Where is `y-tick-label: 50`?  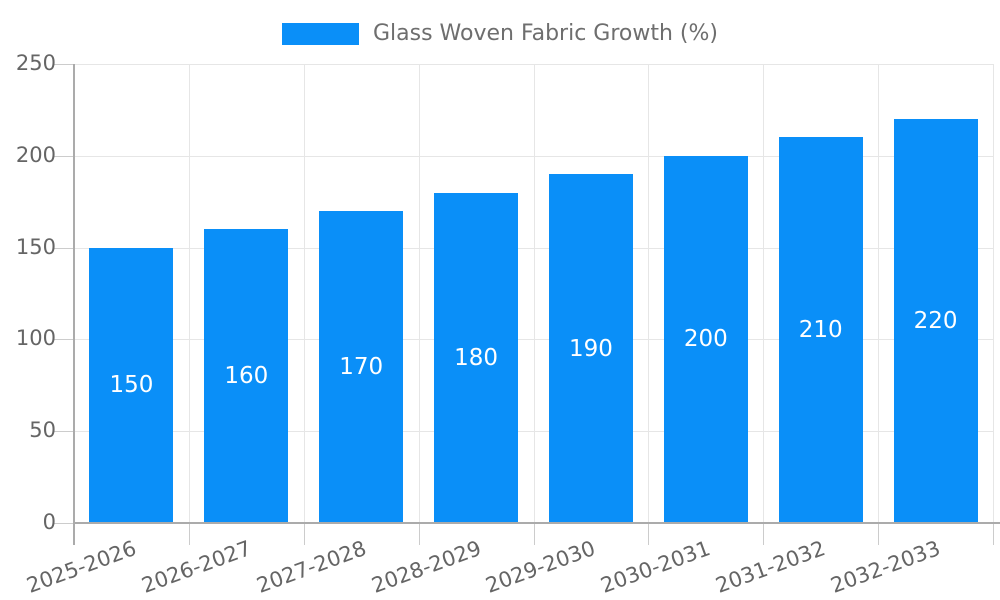 y-tick-label: 50 is located at coordinates (42, 430).